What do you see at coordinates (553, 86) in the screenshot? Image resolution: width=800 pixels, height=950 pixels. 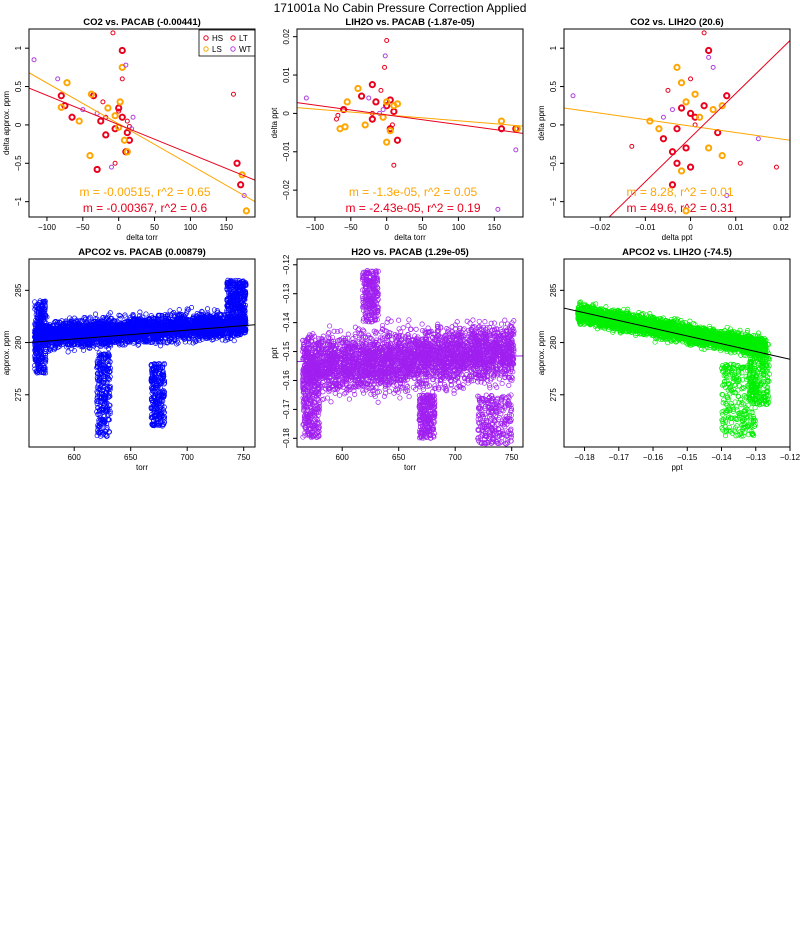 I see `y-tick-label: 0.5` at bounding box center [553, 86].